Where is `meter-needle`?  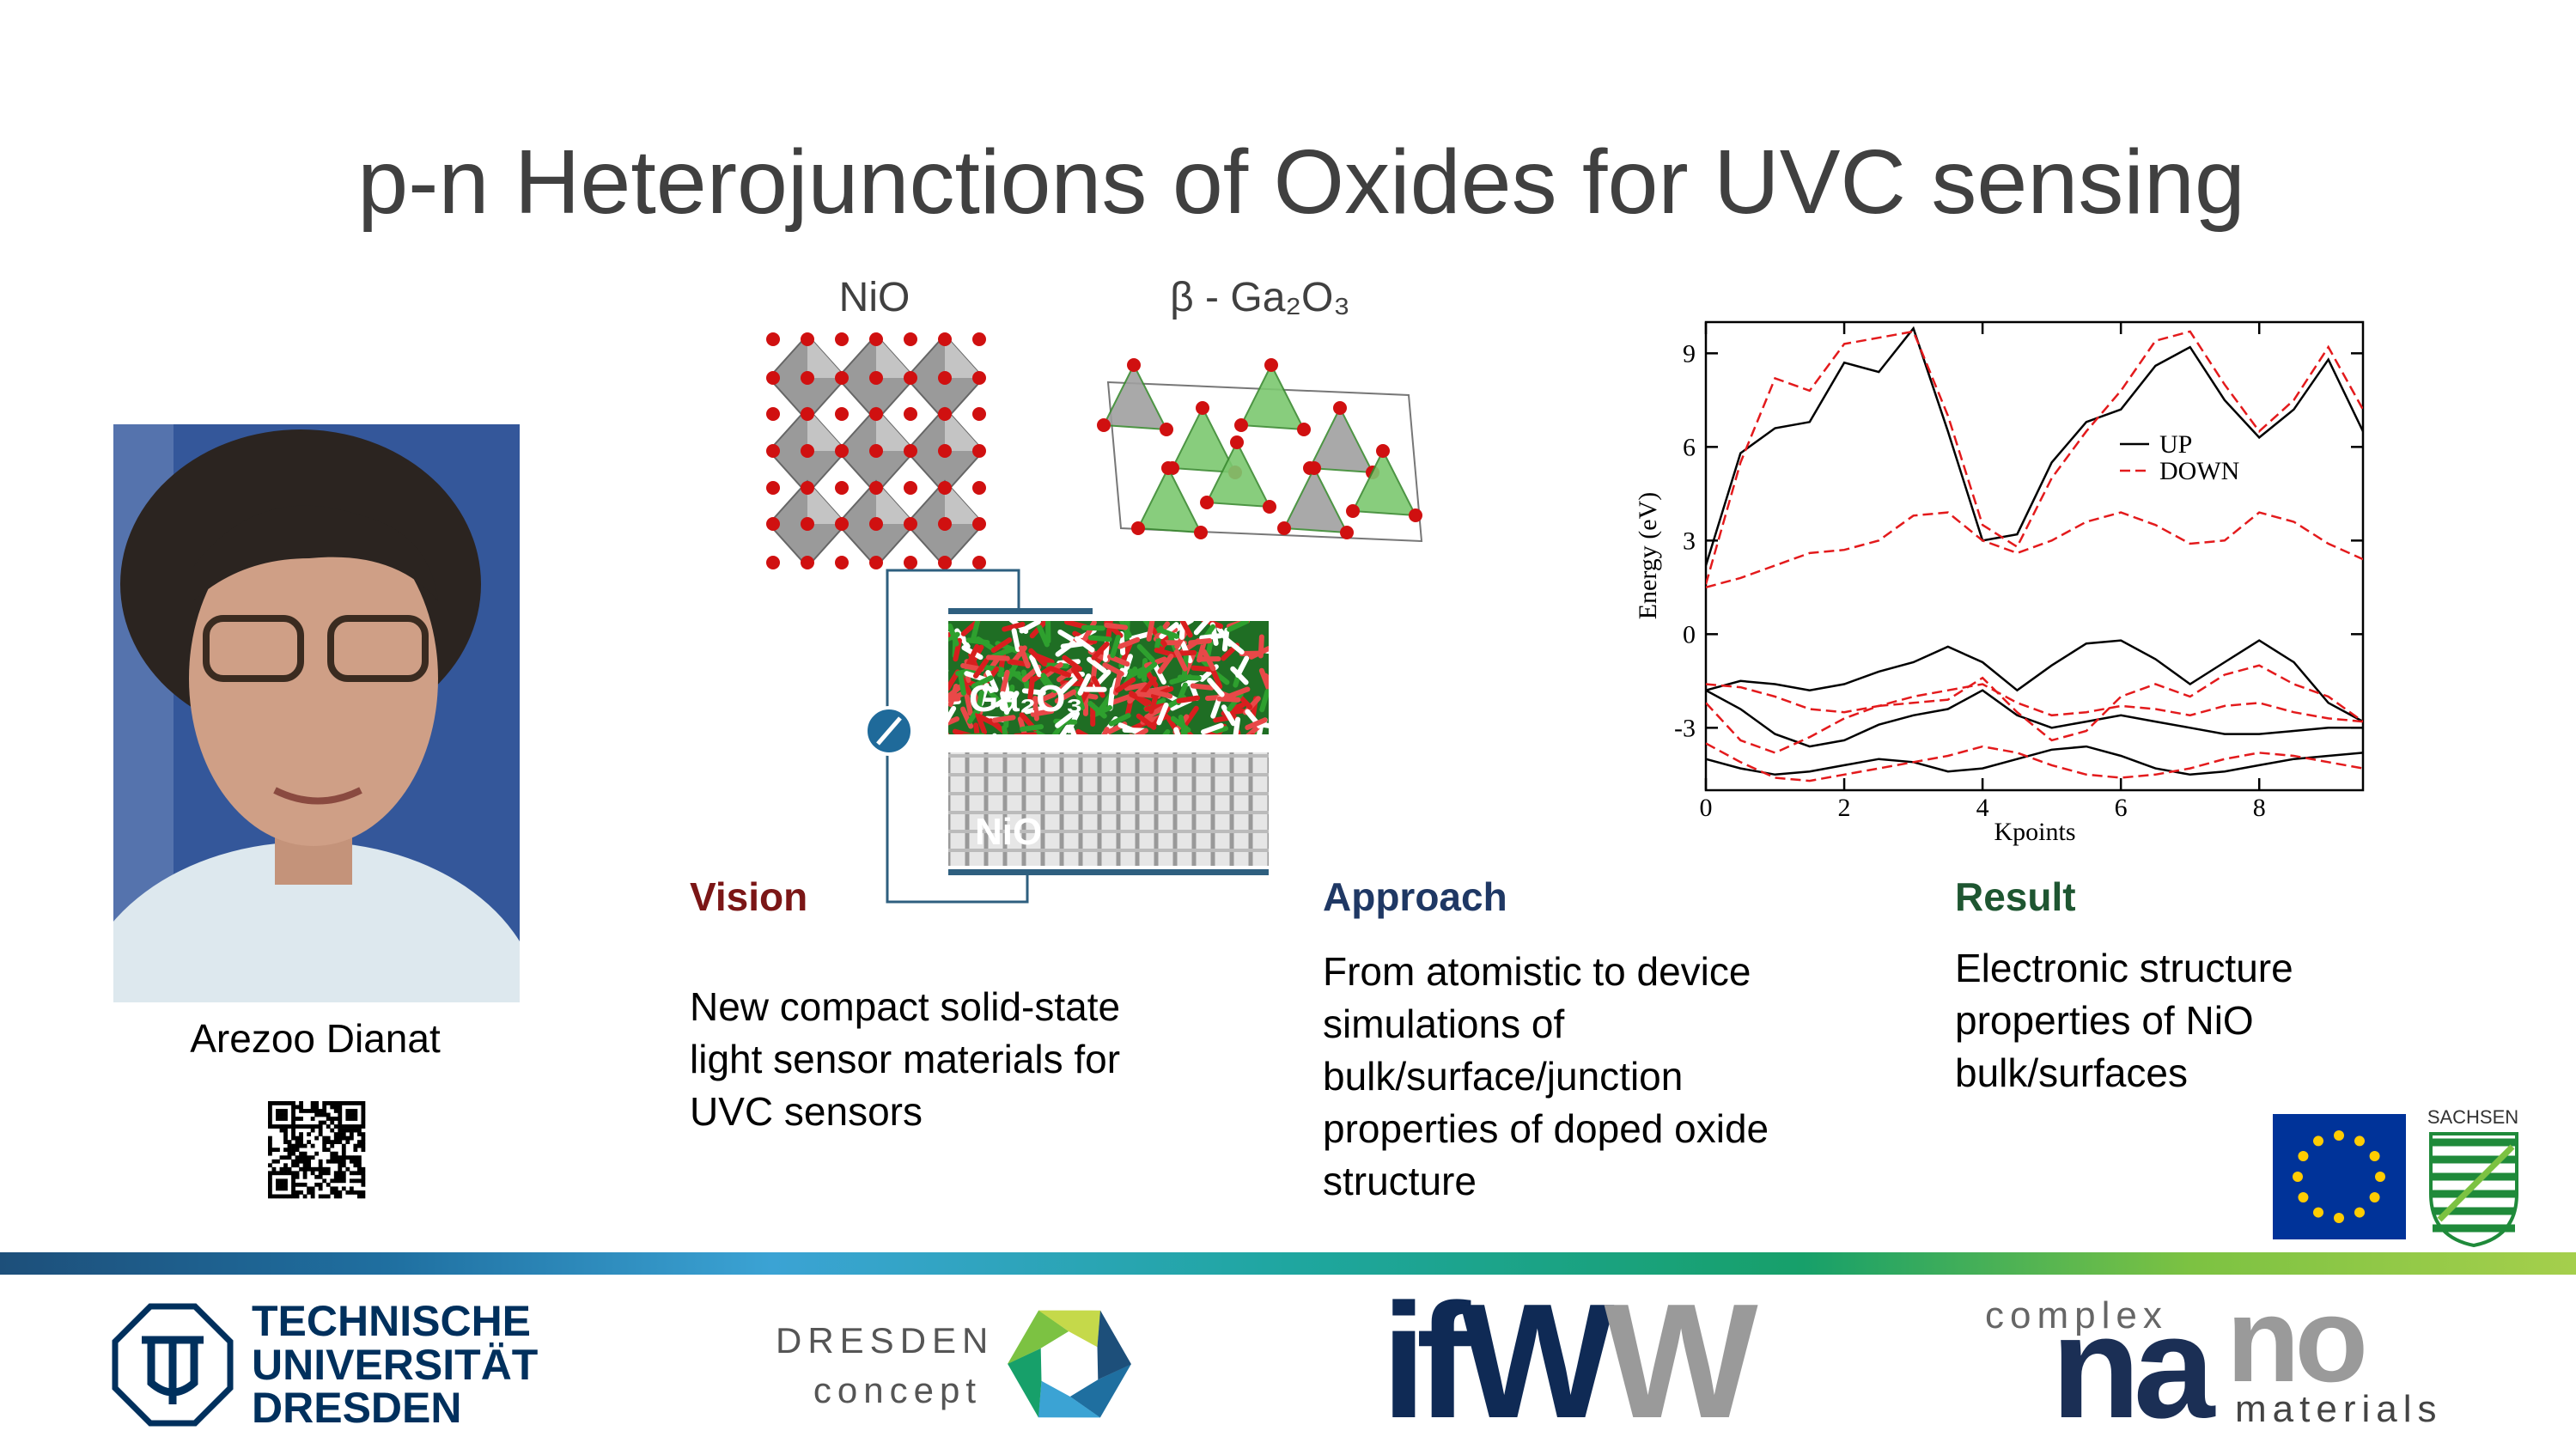
meter-needle is located at coordinates (889, 731).